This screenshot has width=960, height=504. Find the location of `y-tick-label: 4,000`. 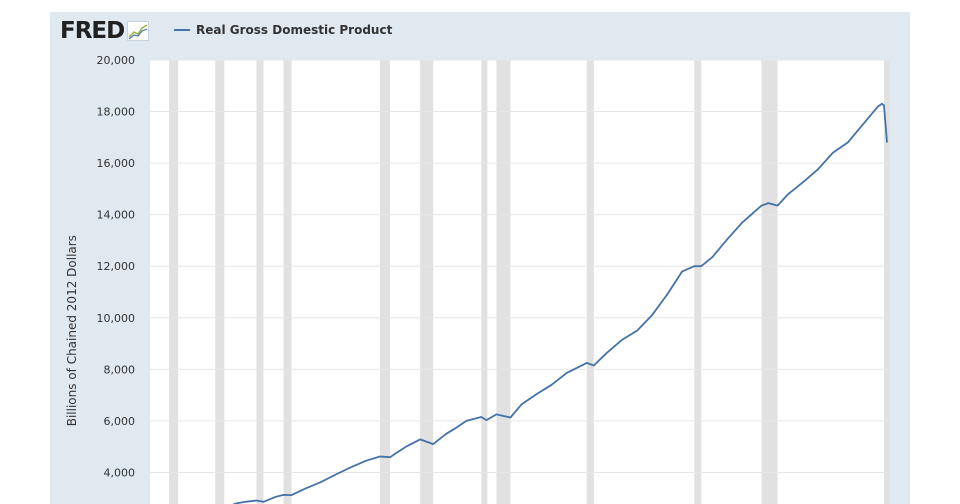

y-tick-label: 4,000 is located at coordinates (120, 472).